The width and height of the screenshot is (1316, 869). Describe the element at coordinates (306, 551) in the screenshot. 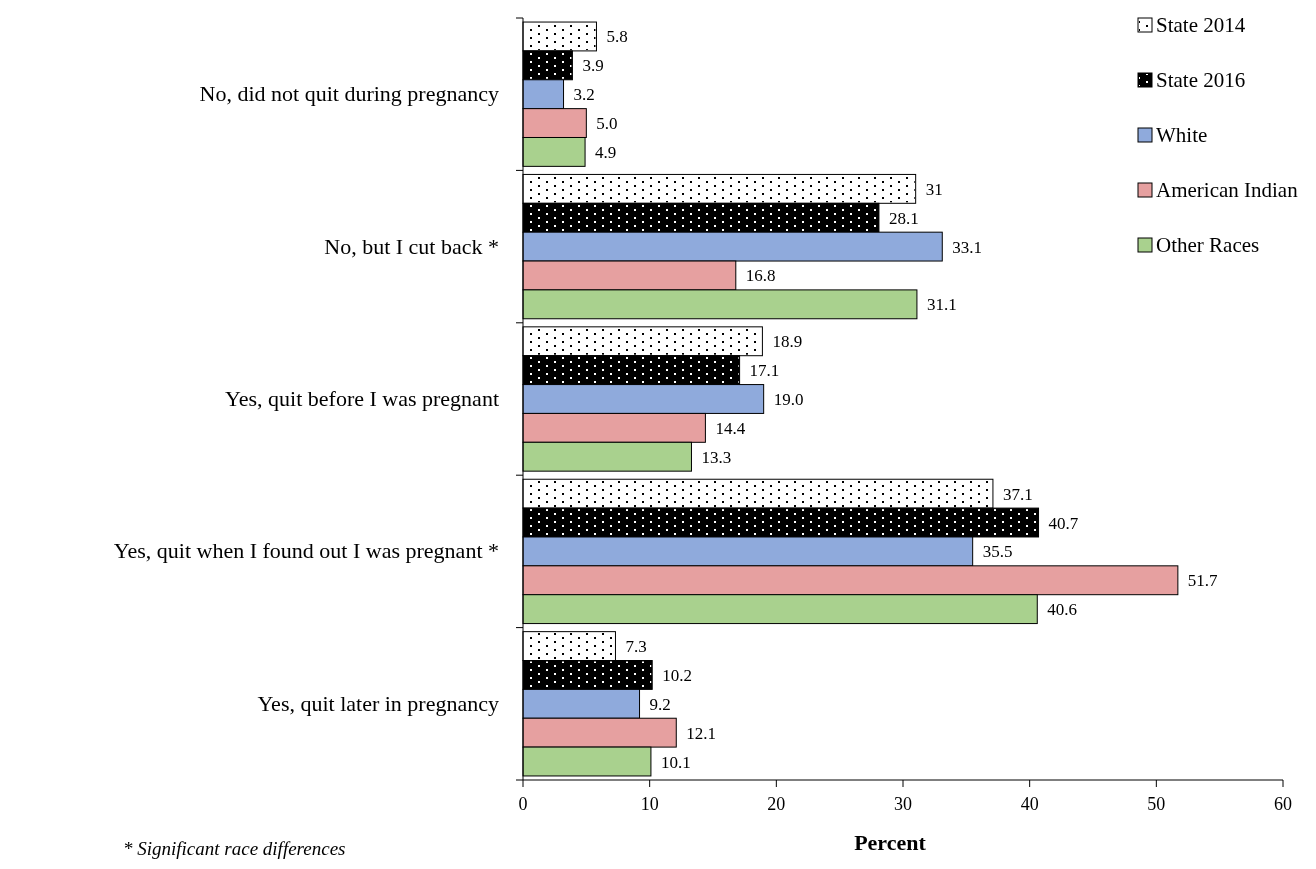

I see `y-tick-label: Yes, quit when I found out I was pregnant *` at that location.